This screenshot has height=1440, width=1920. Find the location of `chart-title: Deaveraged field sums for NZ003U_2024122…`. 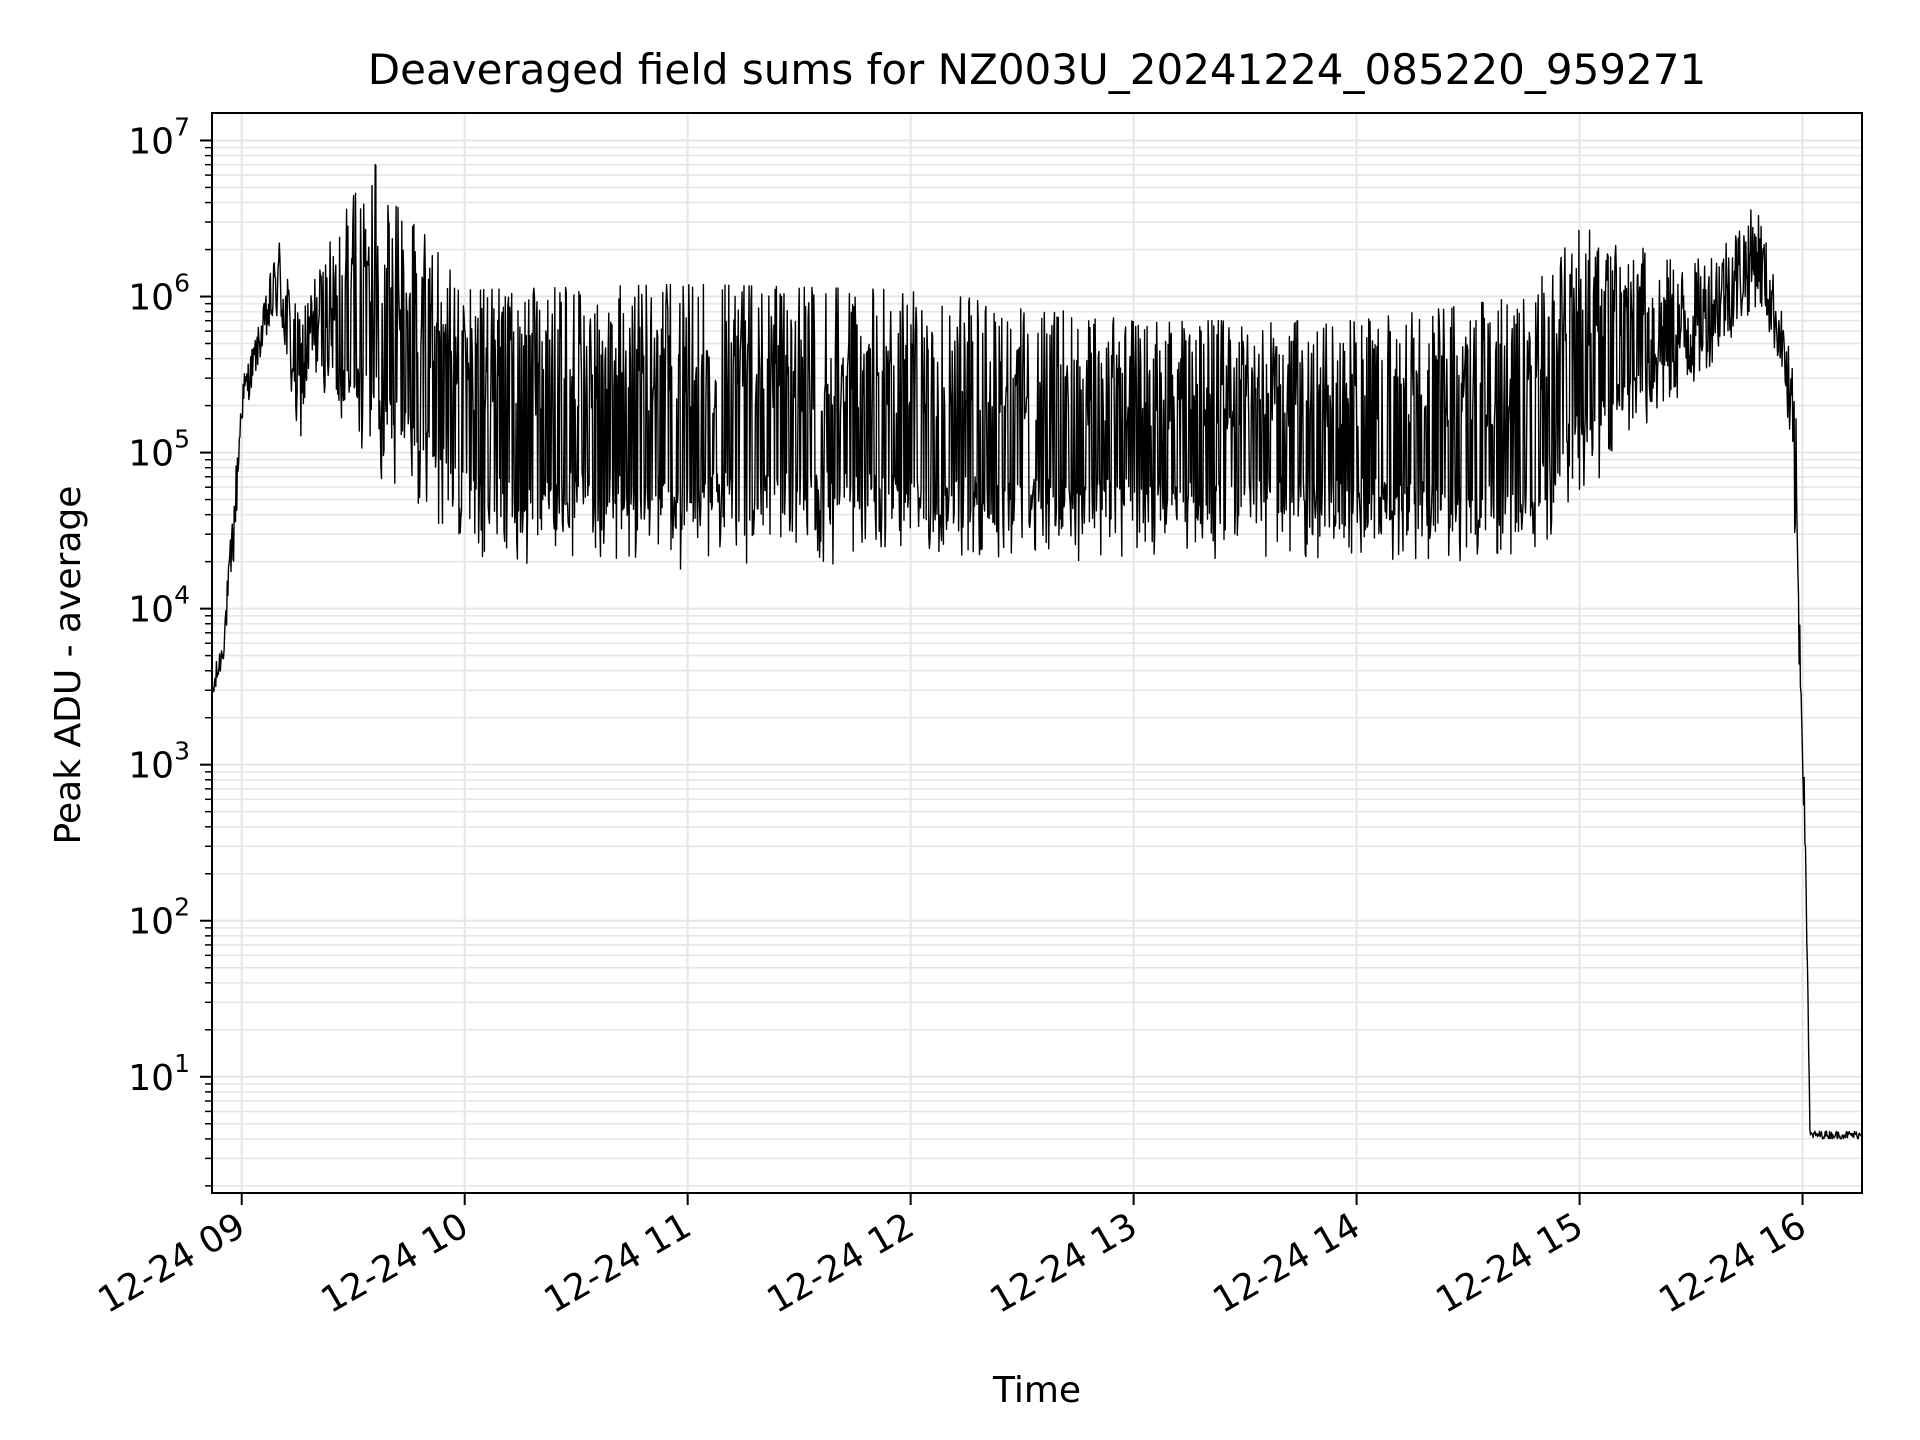

chart-title: Deaveraged field sums for NZ003U_2024122… is located at coordinates (1037, 69).